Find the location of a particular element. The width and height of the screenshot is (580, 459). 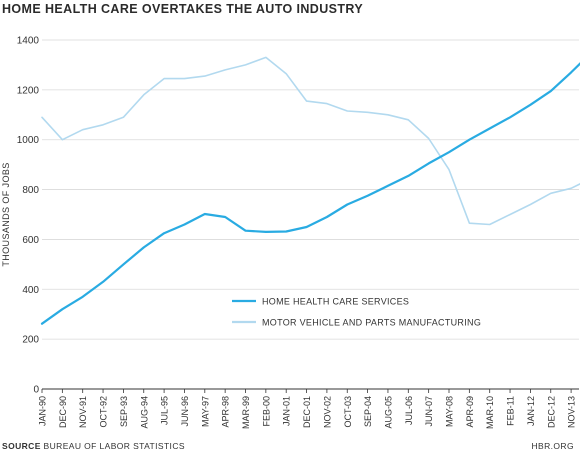

x-tick-label: JUN-96 is located at coordinates (185, 411).